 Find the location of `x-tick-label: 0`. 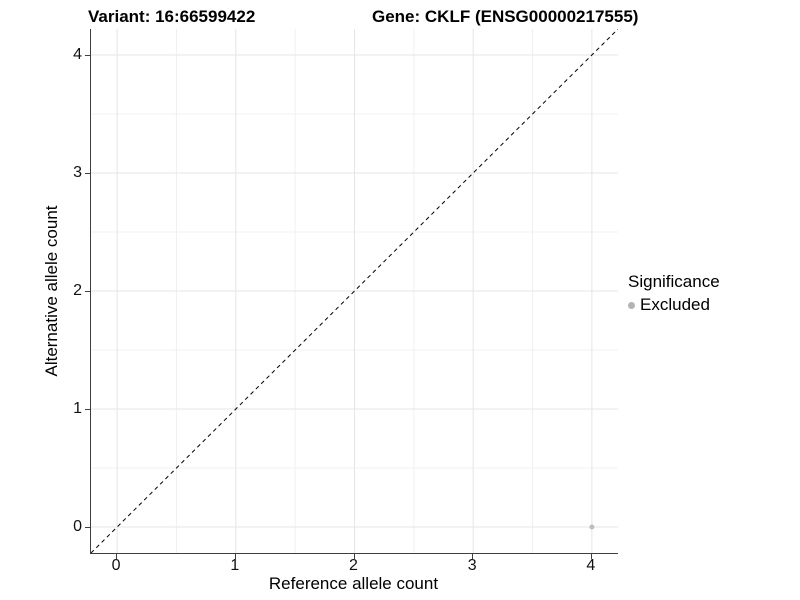

x-tick-label: 0 is located at coordinates (116, 565).